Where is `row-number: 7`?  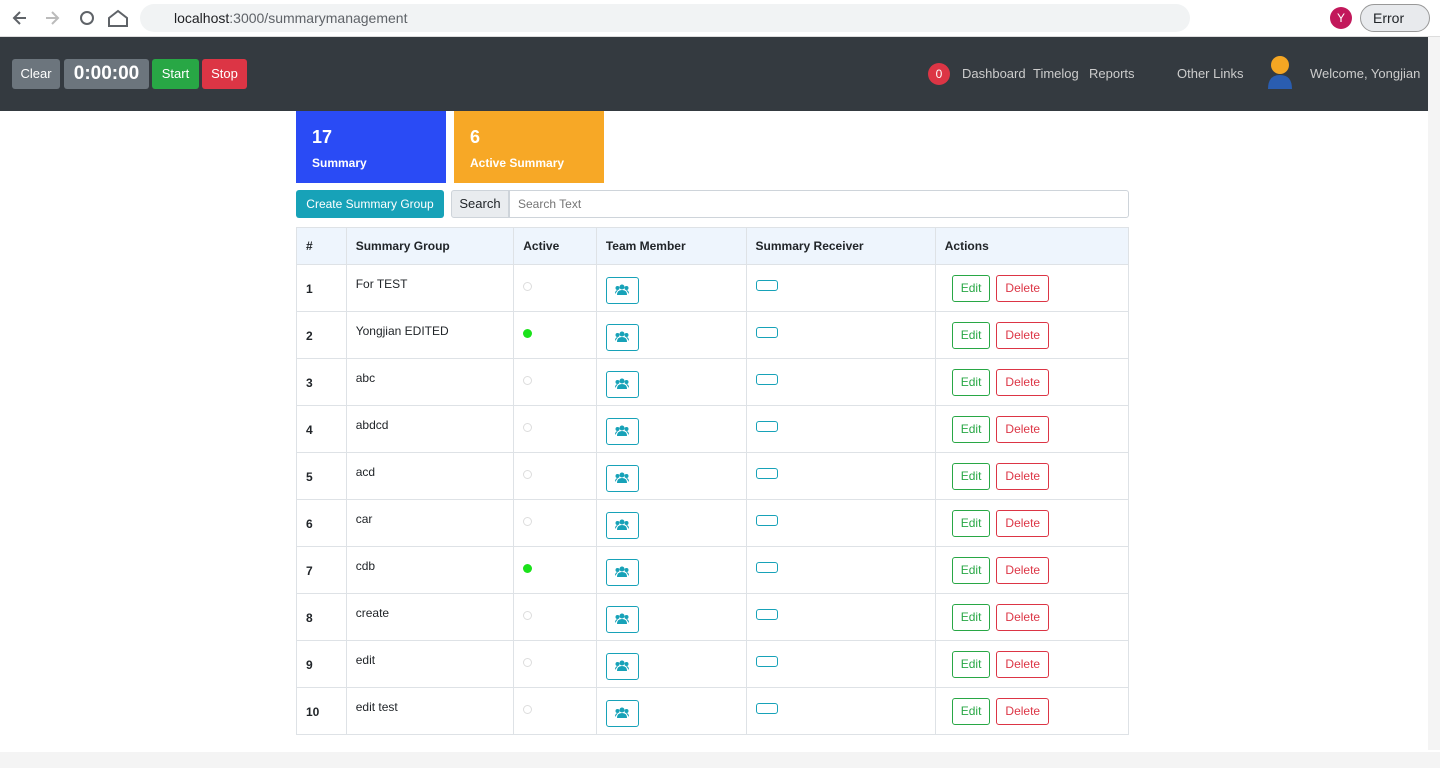 row-number: 7 is located at coordinates (309, 571).